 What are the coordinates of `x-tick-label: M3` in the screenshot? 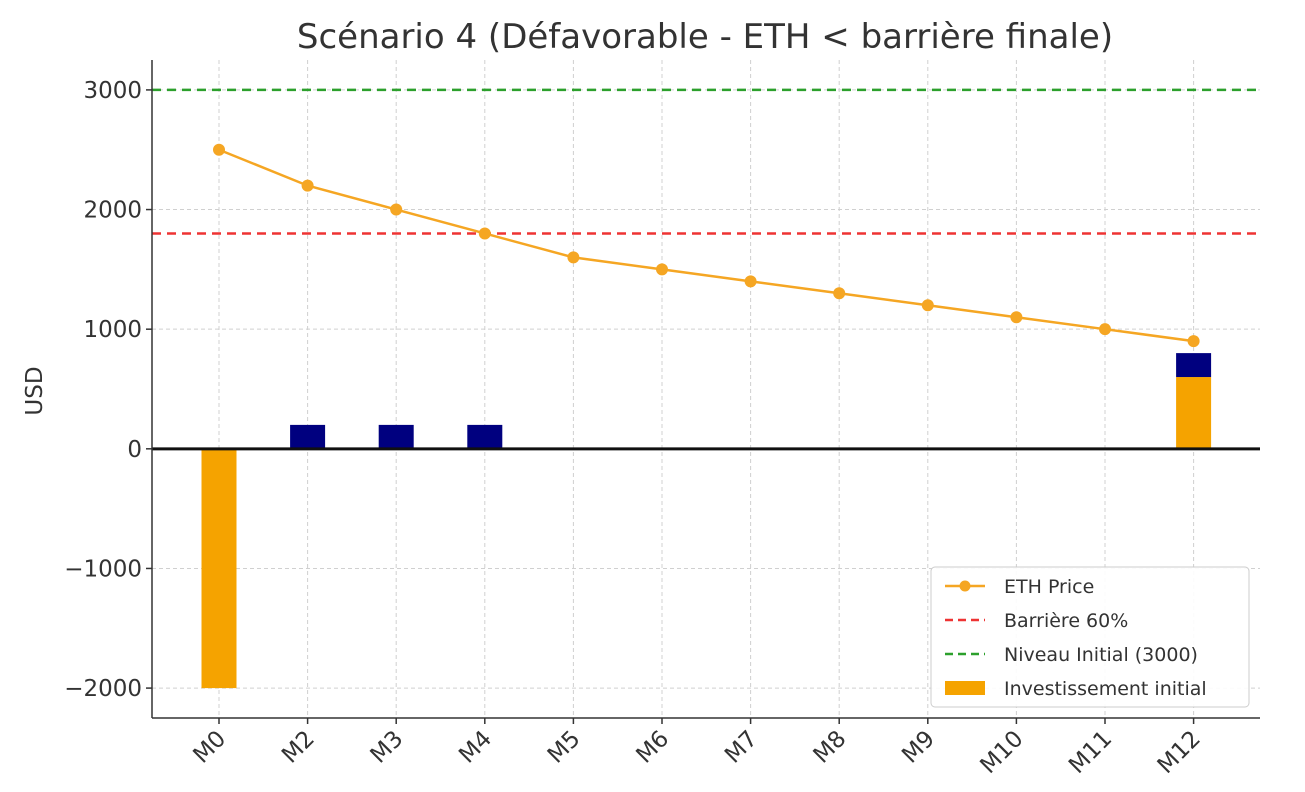 It's located at (387, 747).